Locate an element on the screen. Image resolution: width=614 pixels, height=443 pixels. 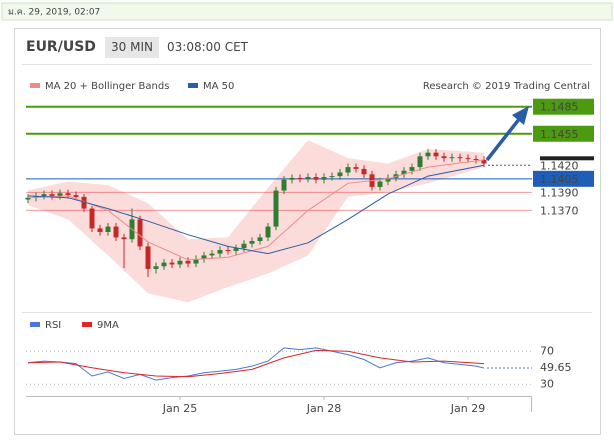
level-label: 1.1455 is located at coordinates (559, 134).